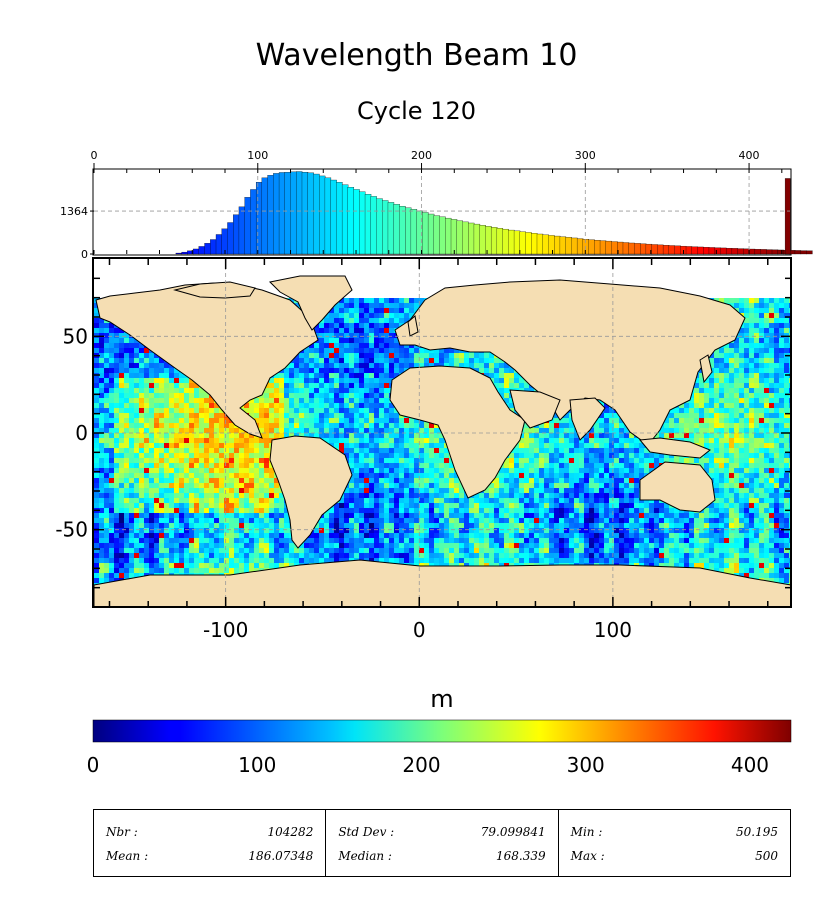  What do you see at coordinates (787, 216) in the screenshot?
I see `histogram-bar` at bounding box center [787, 216].